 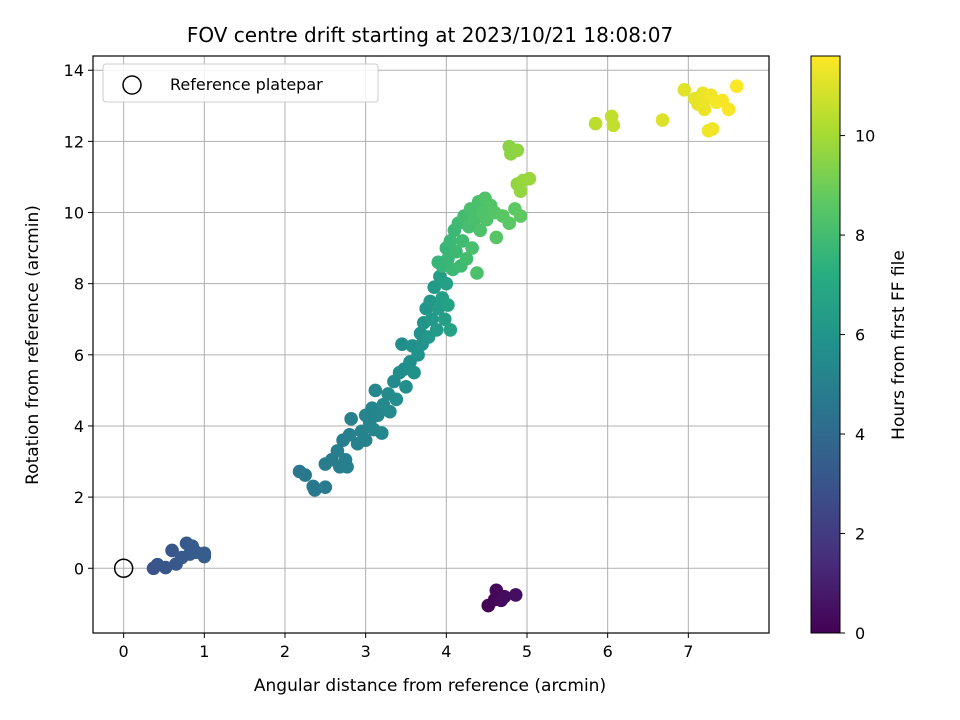 I want to click on y-tick-label: 4, so click(x=79, y=426).